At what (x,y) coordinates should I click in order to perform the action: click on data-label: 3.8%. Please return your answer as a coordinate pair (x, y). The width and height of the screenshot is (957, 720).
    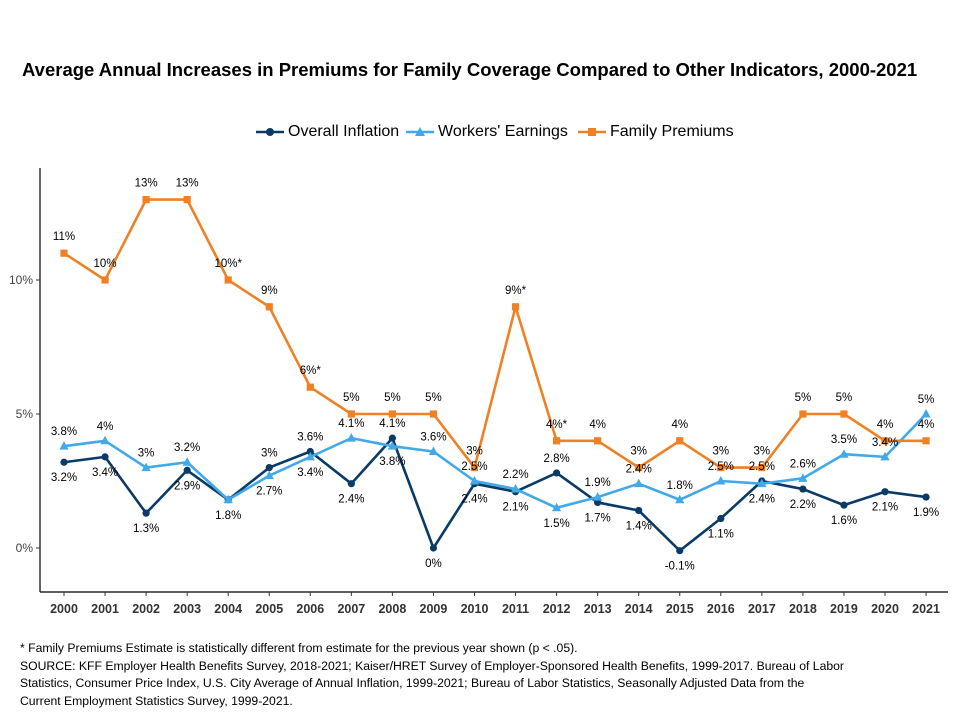
    Looking at the image, I should click on (392, 462).